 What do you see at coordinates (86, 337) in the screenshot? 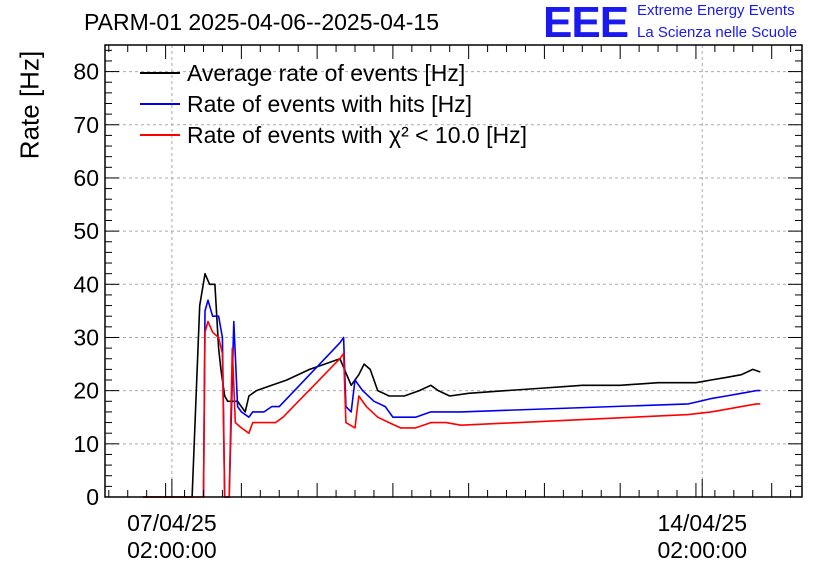
I see `y-tick-label: 30` at bounding box center [86, 337].